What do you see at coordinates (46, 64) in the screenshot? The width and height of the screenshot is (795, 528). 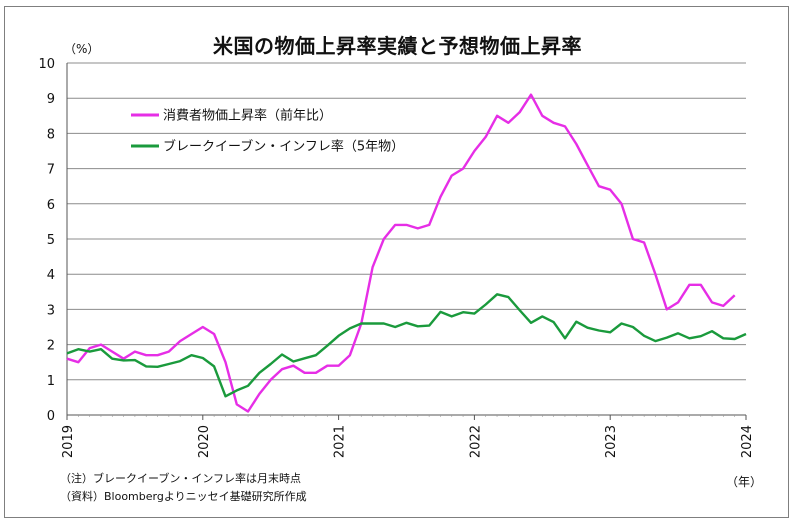 I see `y-tick-label: 10` at bounding box center [46, 64].